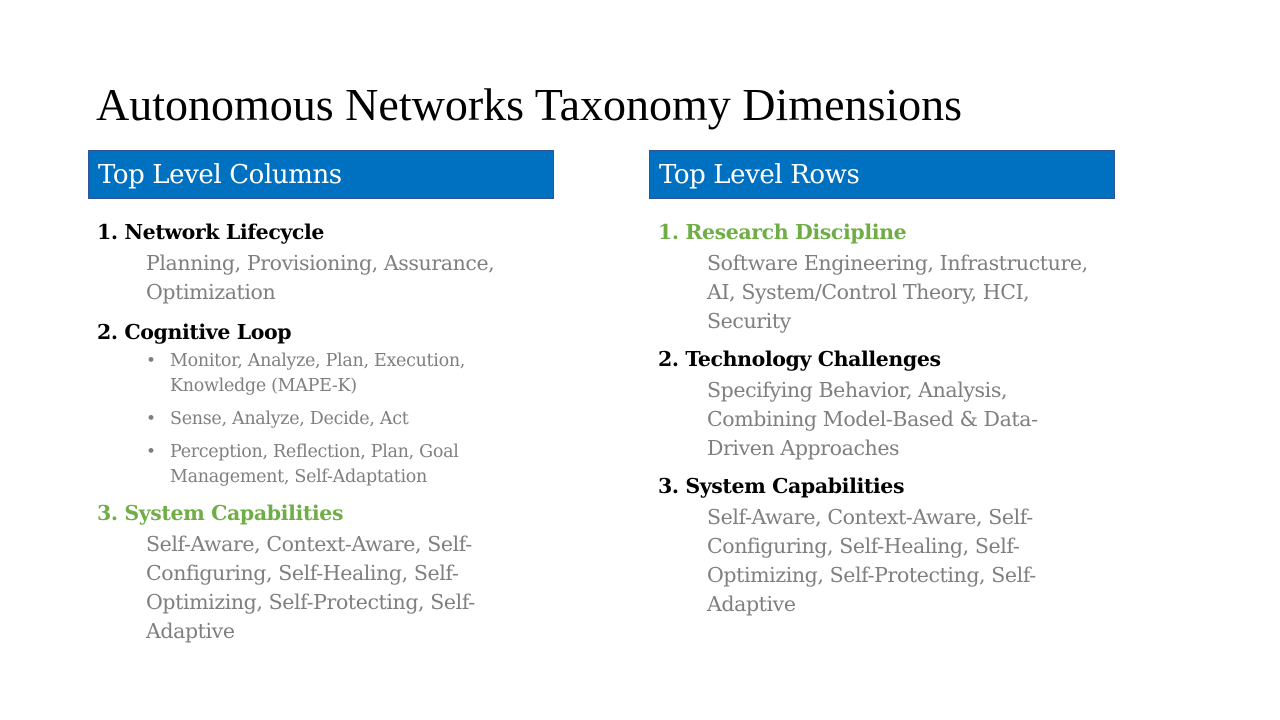  I want to click on slide-title: Autonomous Networks Taxonomy Dimensions, so click(529, 104).